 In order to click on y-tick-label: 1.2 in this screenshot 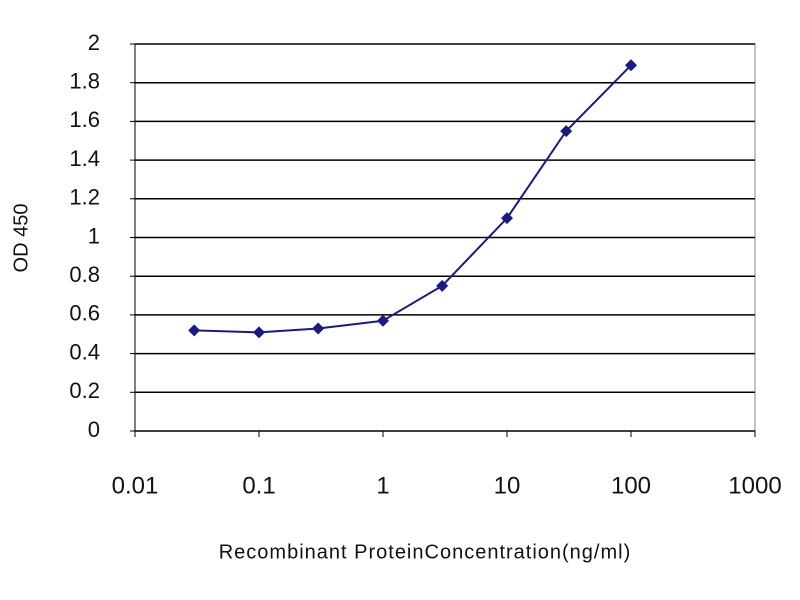, I will do `click(84, 197)`.